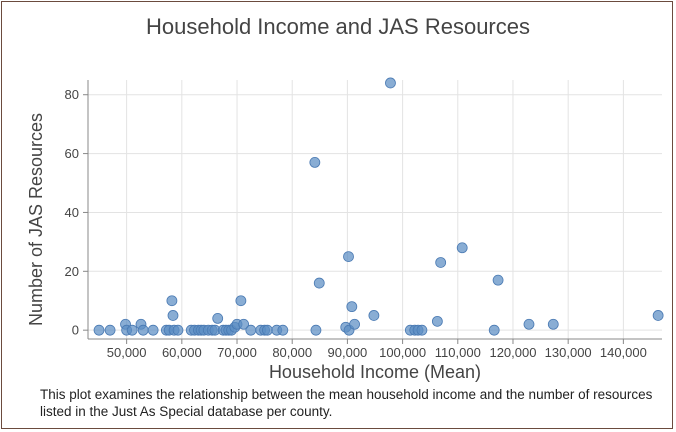 The image size is (676, 432). Describe the element at coordinates (375, 372) in the screenshot. I see `x-axis-label: Household Income (Mean)` at that location.